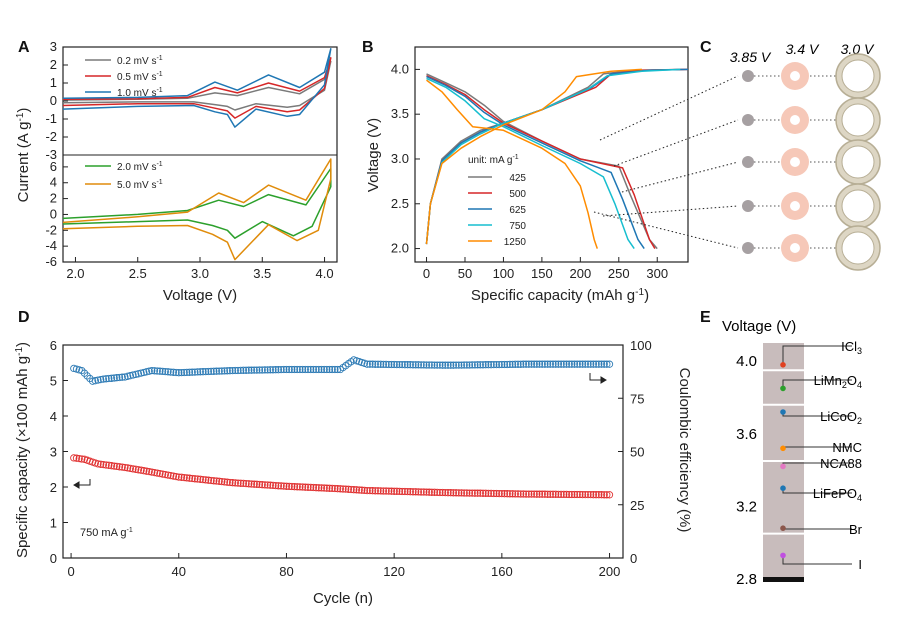  Describe the element at coordinates (666, 162) in the screenshot. I see `panel-b-to-c-connectors` at that location.